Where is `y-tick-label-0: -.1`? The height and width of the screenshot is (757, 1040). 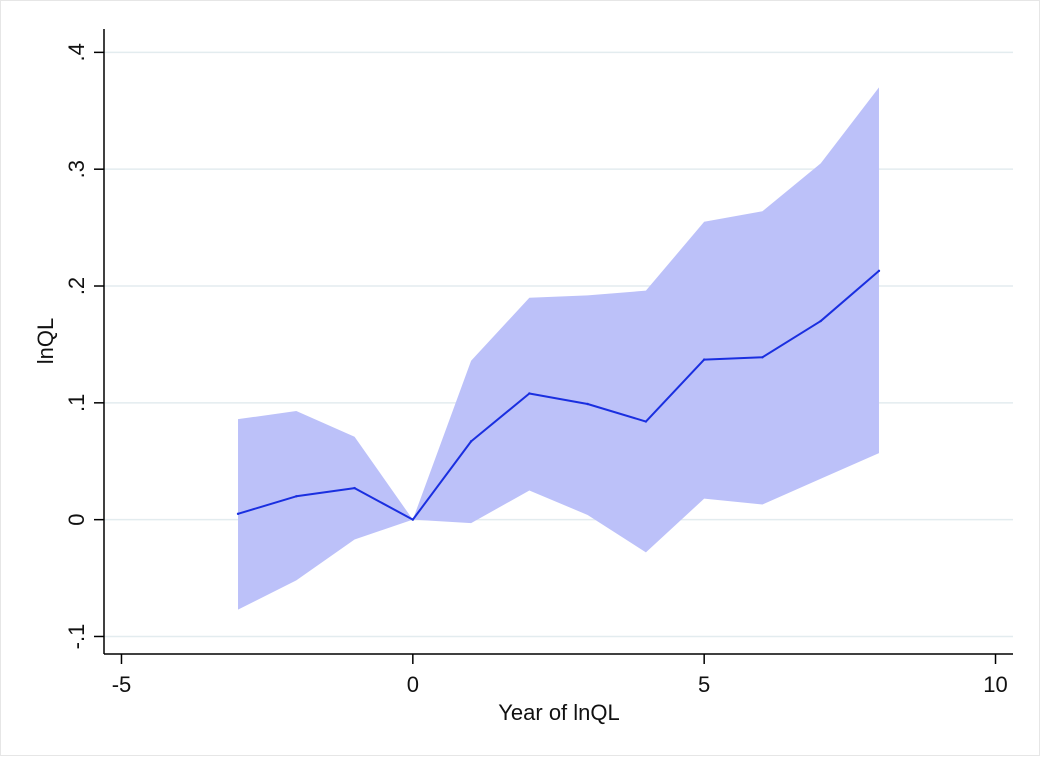 y-tick-label-0: -.1 is located at coordinates (76, 637).